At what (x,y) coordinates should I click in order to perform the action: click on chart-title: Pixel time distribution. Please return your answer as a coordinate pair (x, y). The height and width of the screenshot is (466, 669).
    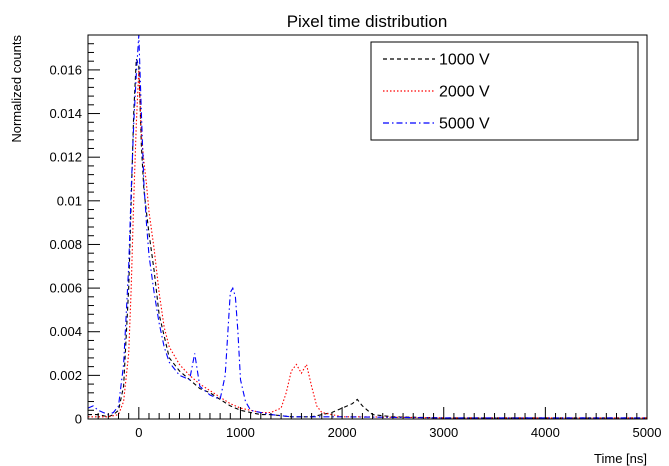
    Looking at the image, I should click on (367, 21).